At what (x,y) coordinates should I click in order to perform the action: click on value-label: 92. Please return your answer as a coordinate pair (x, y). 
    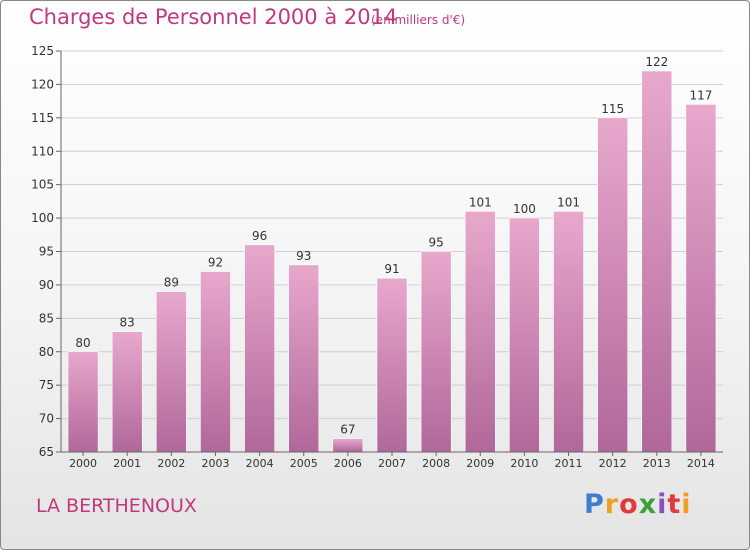
    Looking at the image, I should click on (215, 263).